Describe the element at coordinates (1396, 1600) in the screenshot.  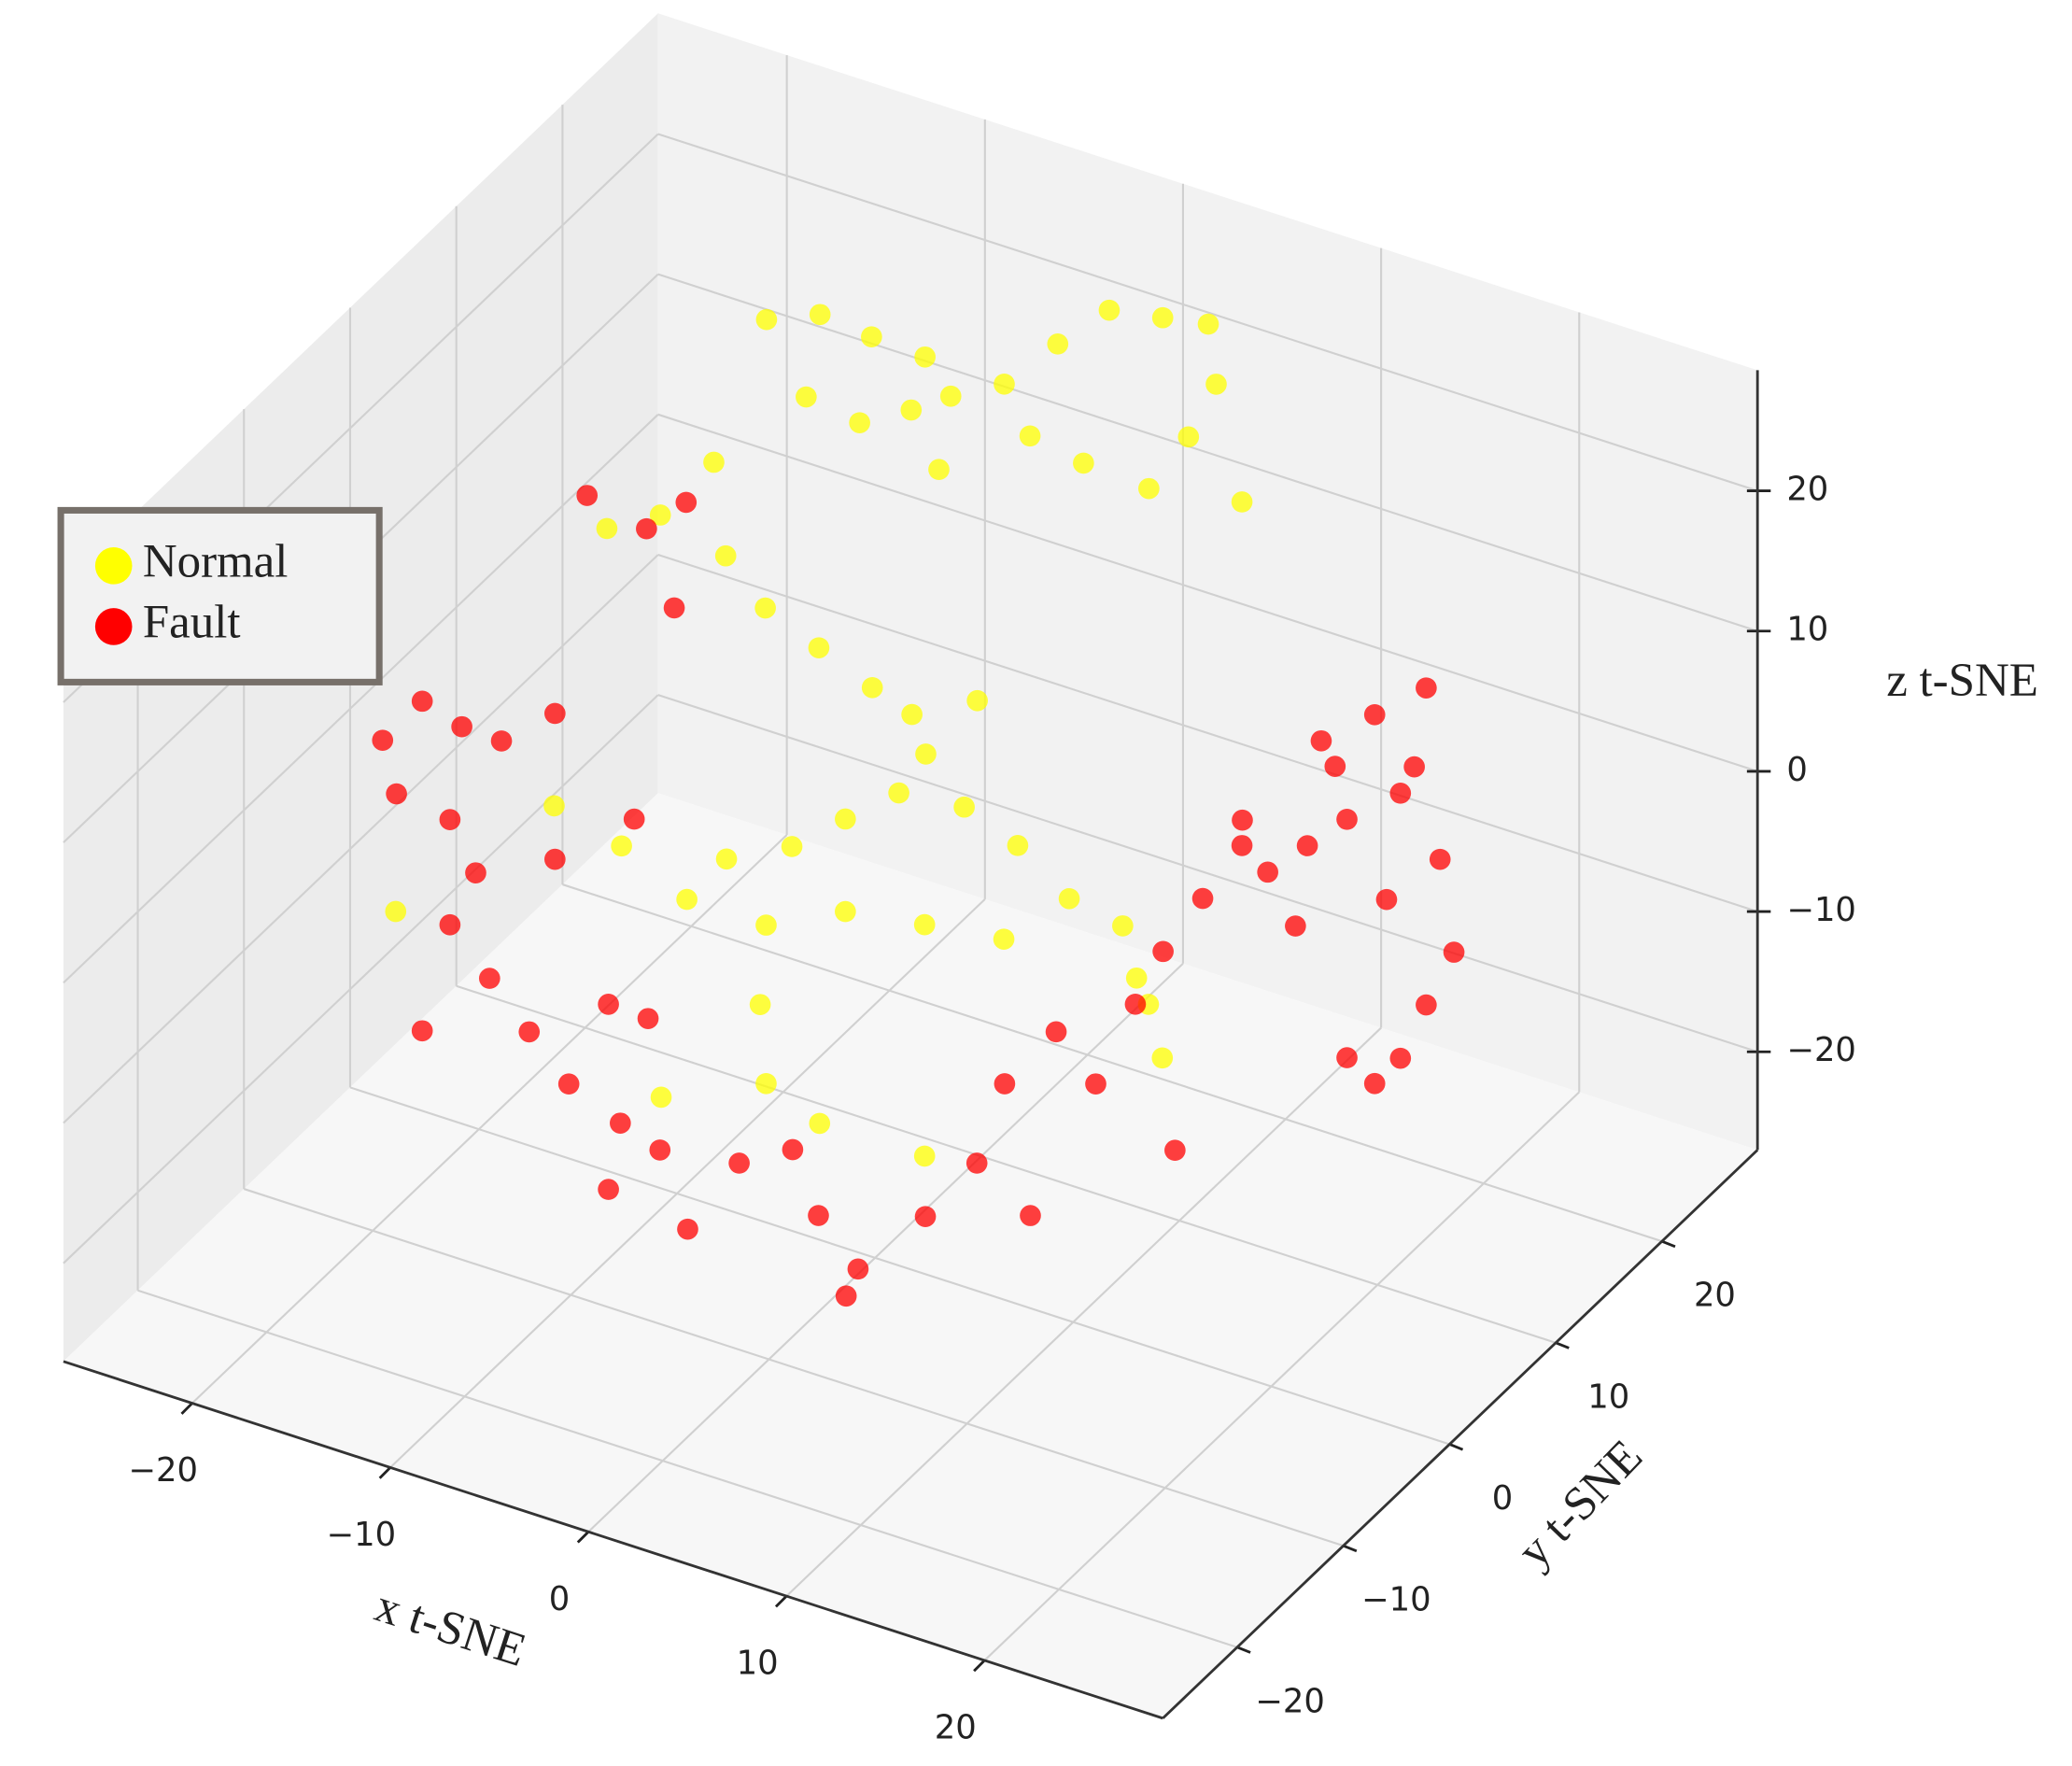
I see `y-tick-label: −10` at that location.